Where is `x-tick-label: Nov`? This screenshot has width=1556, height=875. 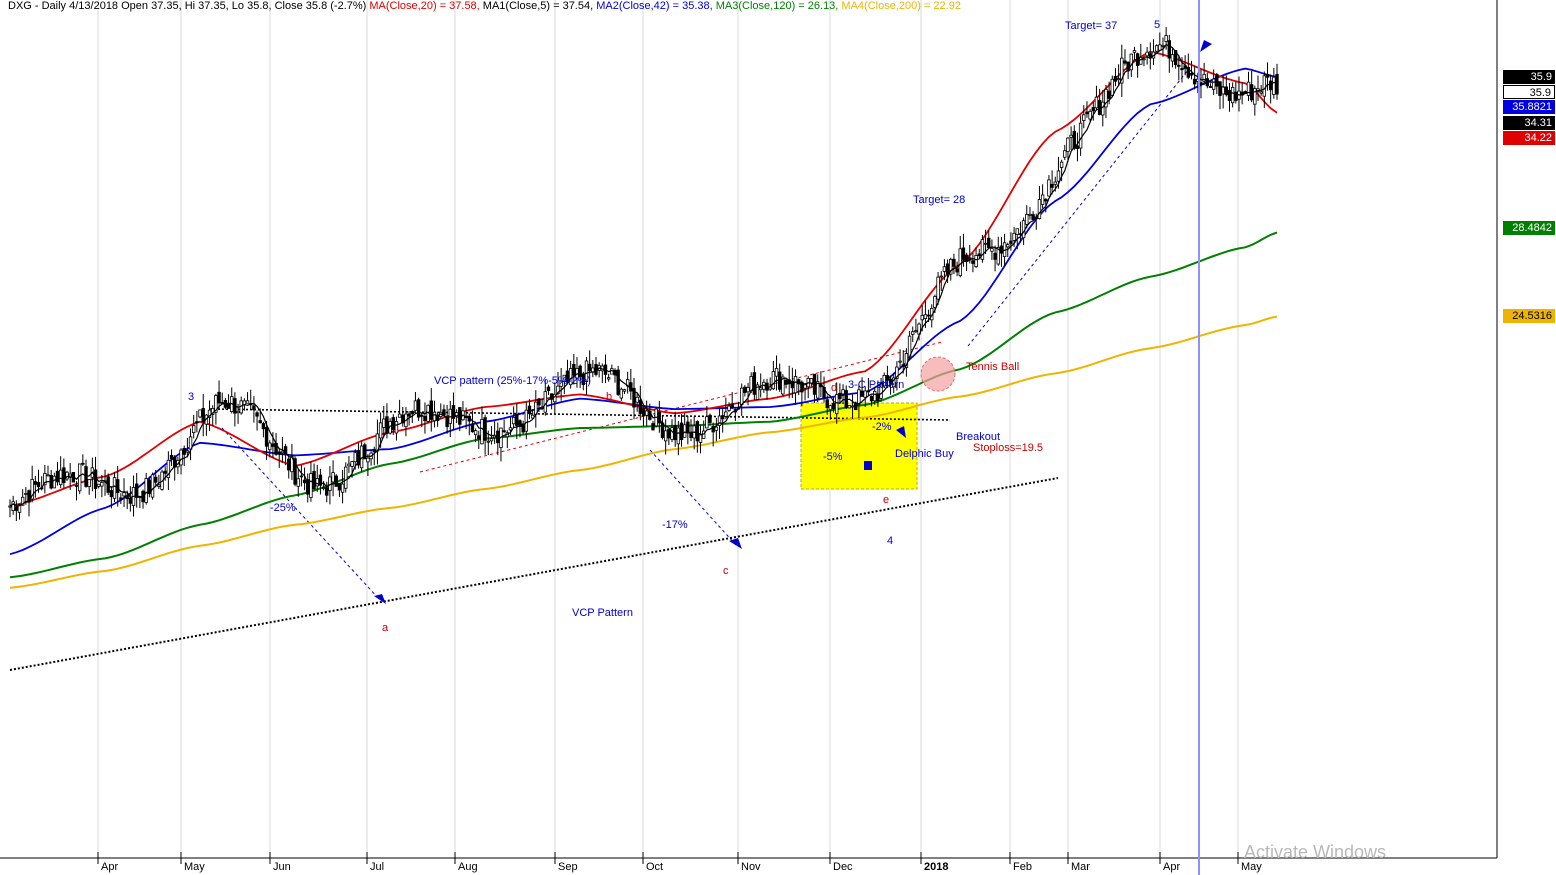
x-tick-label: Nov is located at coordinates (751, 867).